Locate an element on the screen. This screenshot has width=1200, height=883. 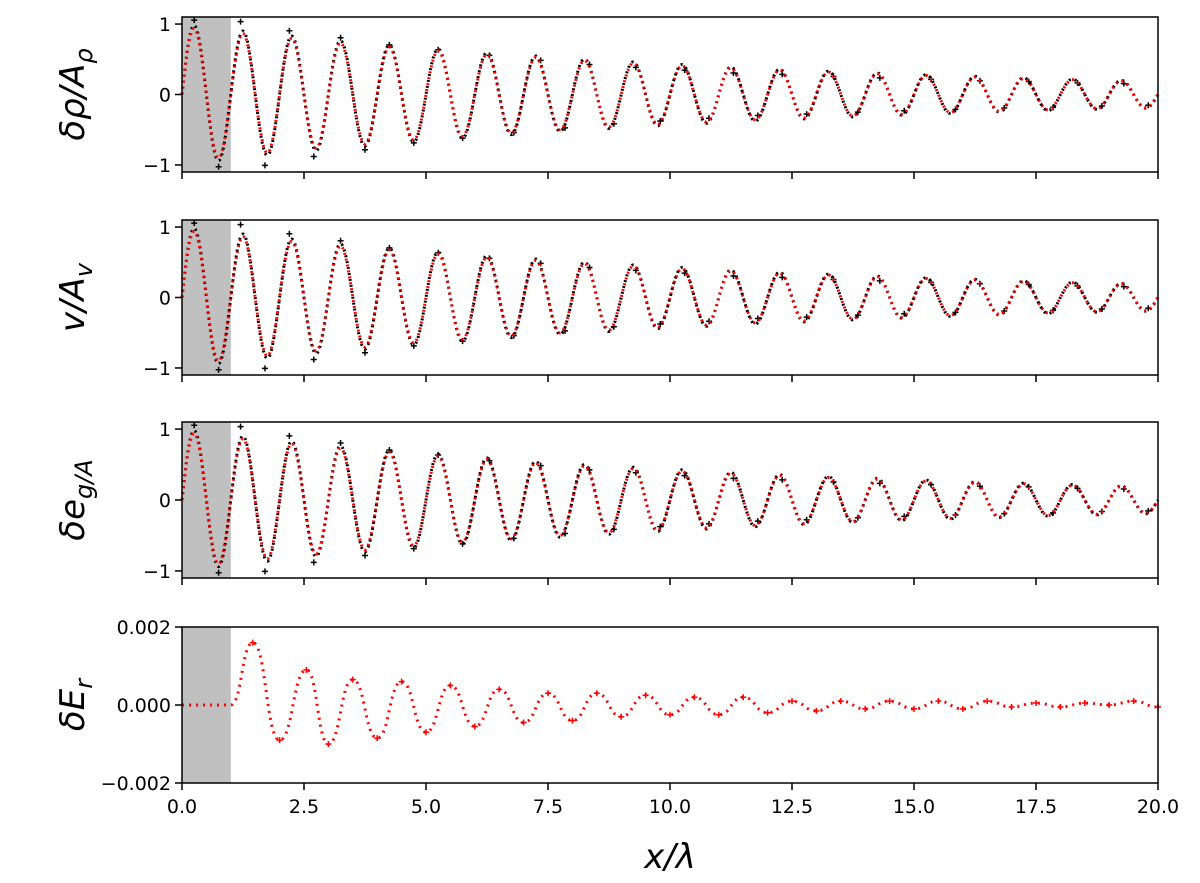
x-tick-label: 0.0 is located at coordinates (182, 807).